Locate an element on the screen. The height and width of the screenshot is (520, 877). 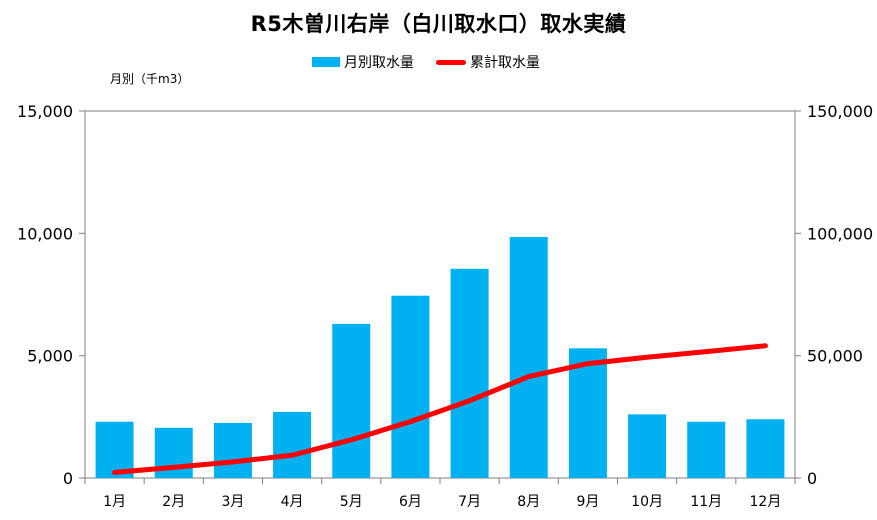
unit-label: 月別（千m3） is located at coordinates (150, 79).